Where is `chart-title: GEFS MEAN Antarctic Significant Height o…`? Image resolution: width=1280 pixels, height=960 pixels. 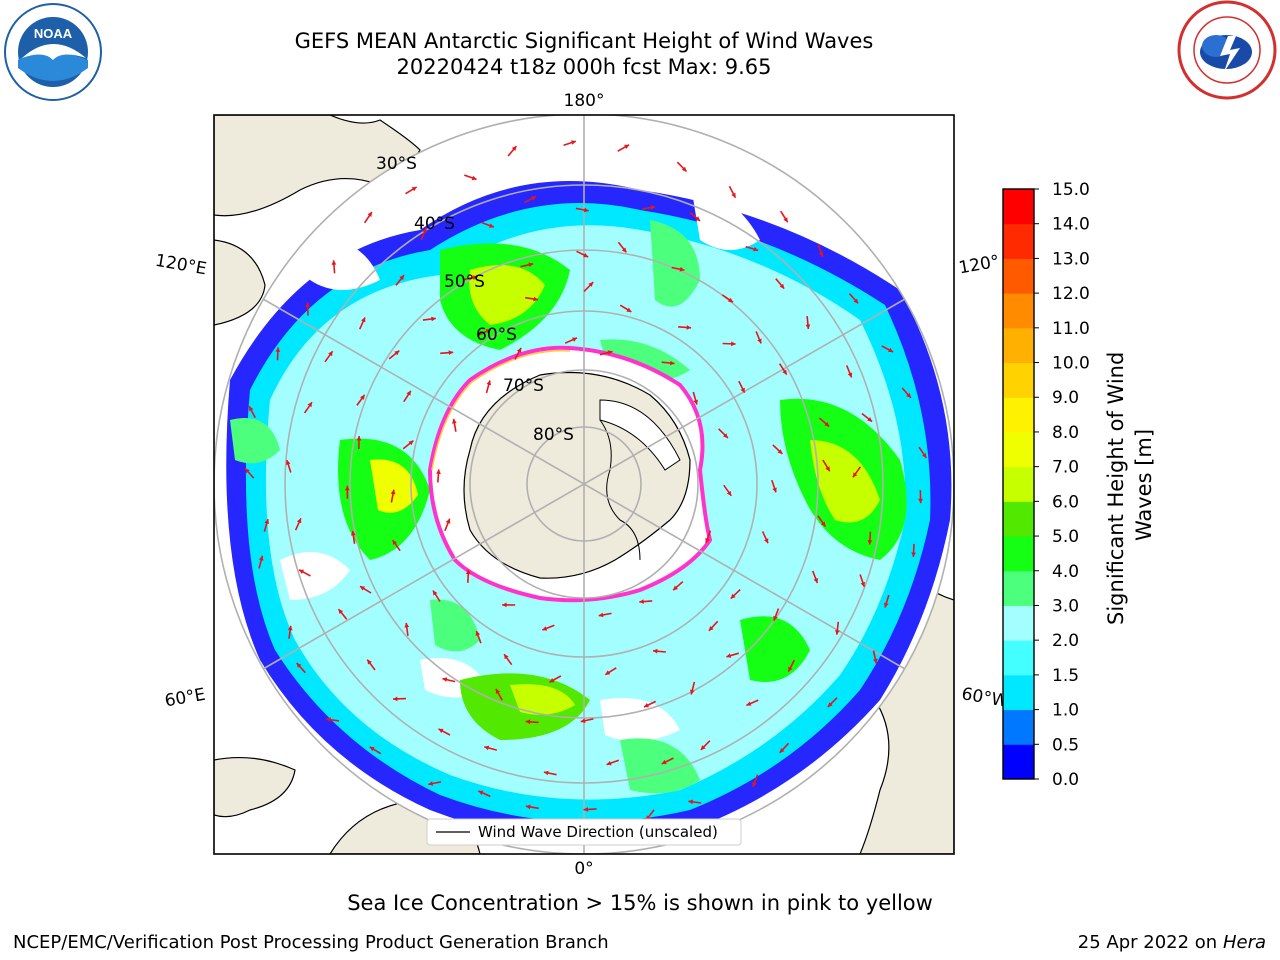 chart-title: GEFS MEAN Antarctic Significant Height o… is located at coordinates (584, 41).